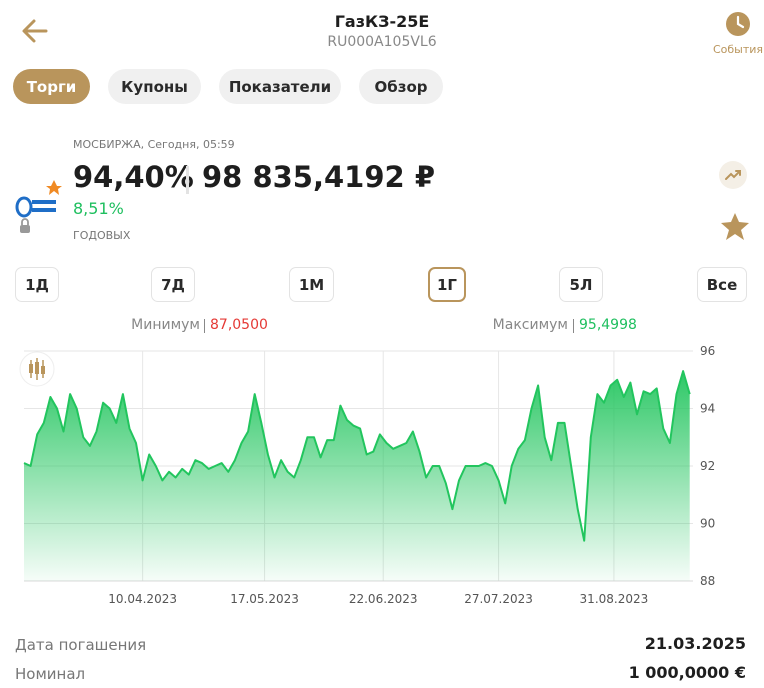 This screenshot has width=764, height=688. I want to click on tab: Обзор, so click(401, 86).